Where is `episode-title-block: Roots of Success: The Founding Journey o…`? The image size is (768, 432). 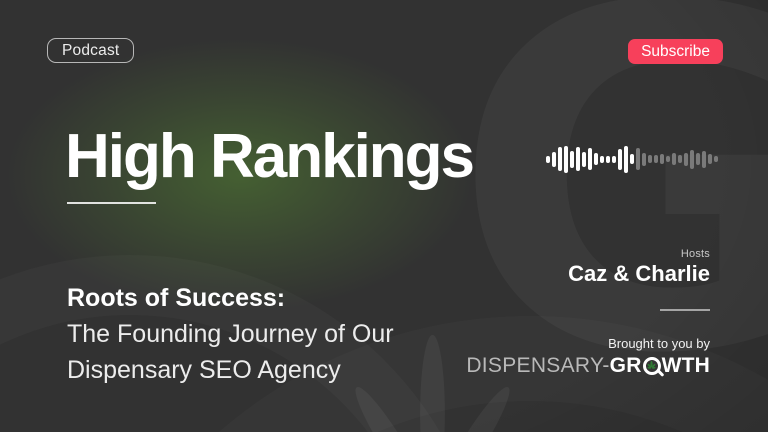
episode-title-block: Roots of Success: The Founding Journey o… is located at coordinates (230, 334).